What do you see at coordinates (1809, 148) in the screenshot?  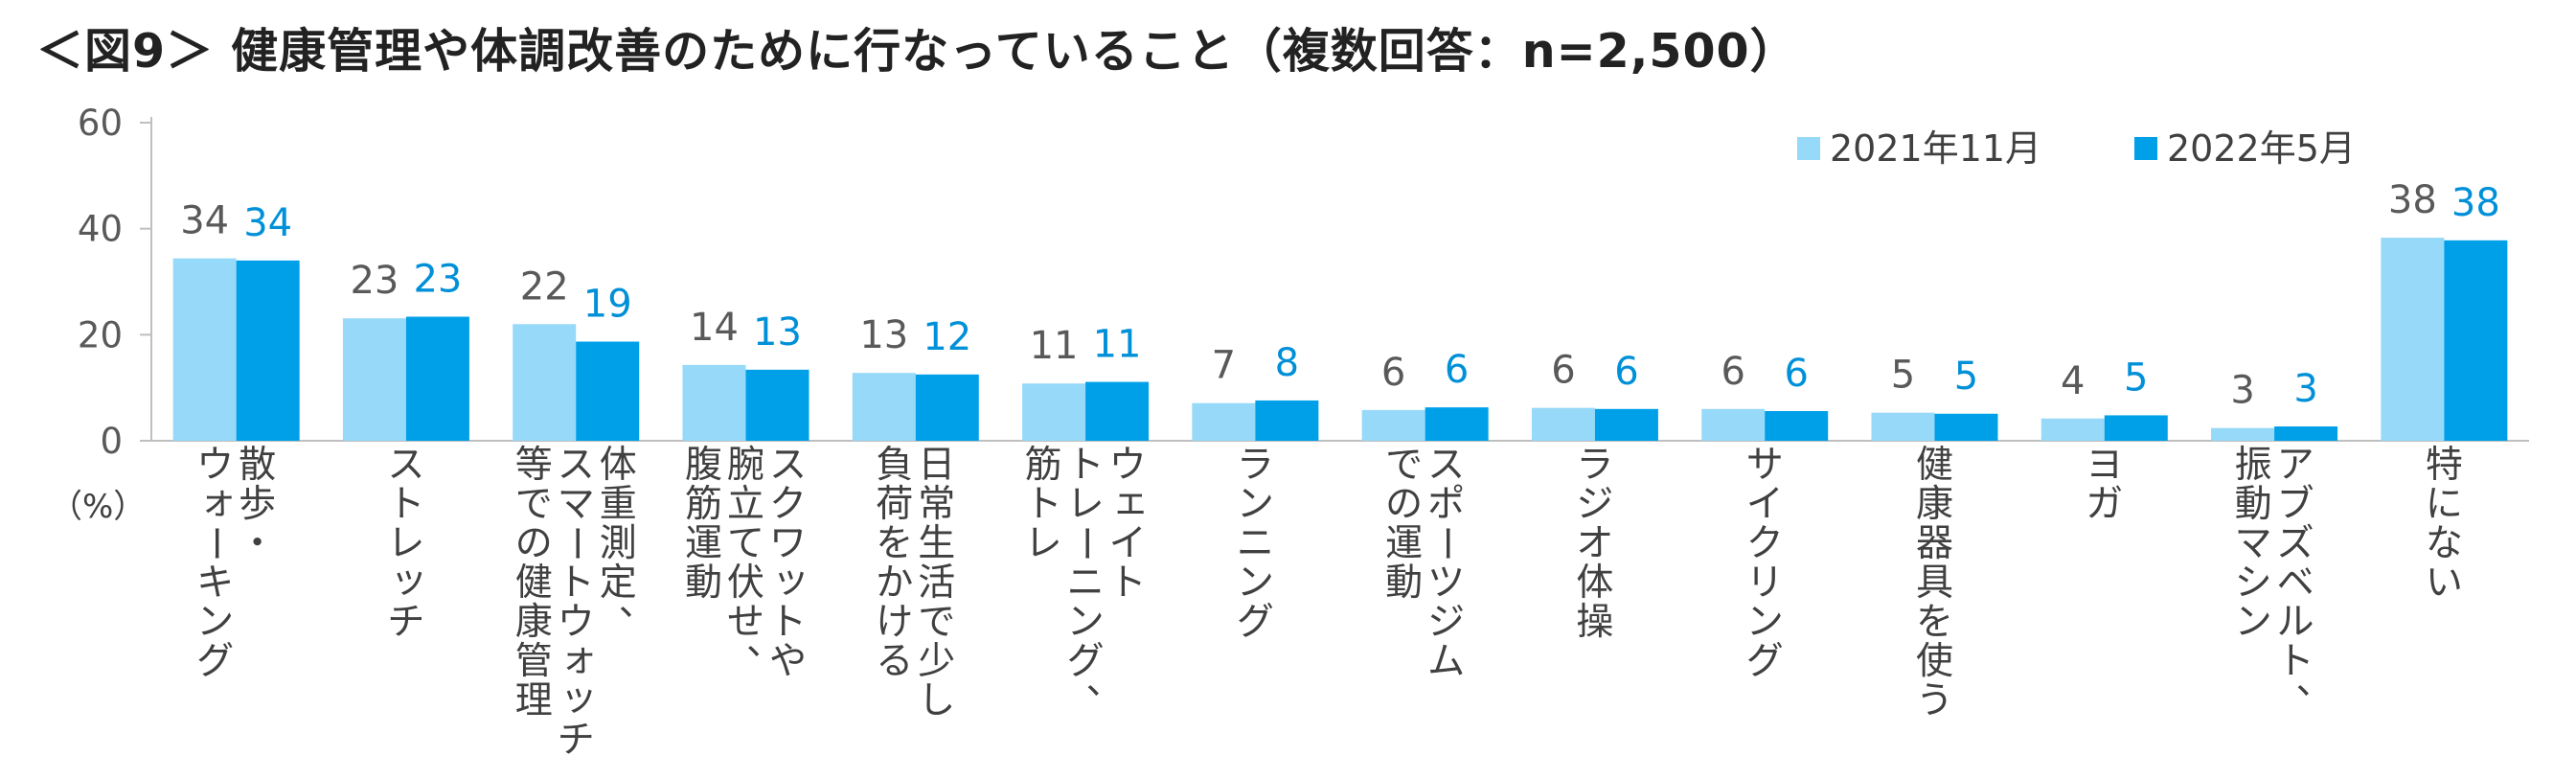 I see `legend-swatch-2021` at bounding box center [1809, 148].